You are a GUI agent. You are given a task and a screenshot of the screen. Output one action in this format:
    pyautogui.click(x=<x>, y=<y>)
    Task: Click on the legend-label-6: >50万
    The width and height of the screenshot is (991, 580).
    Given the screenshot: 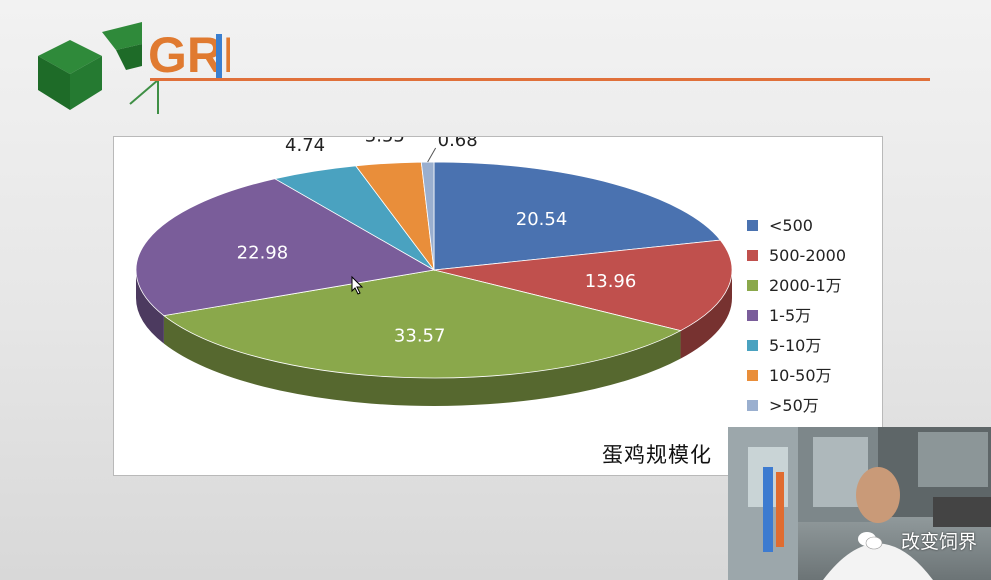 What is the action you would take?
    pyautogui.click(x=794, y=405)
    